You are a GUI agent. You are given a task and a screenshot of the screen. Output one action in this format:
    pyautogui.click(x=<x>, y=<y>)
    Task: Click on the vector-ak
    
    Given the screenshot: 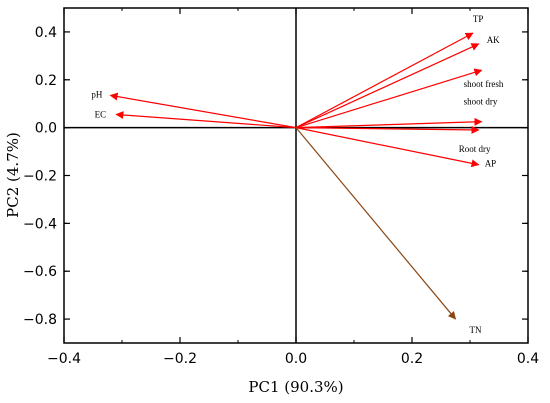 What is the action you would take?
    pyautogui.click(x=387, y=86)
    